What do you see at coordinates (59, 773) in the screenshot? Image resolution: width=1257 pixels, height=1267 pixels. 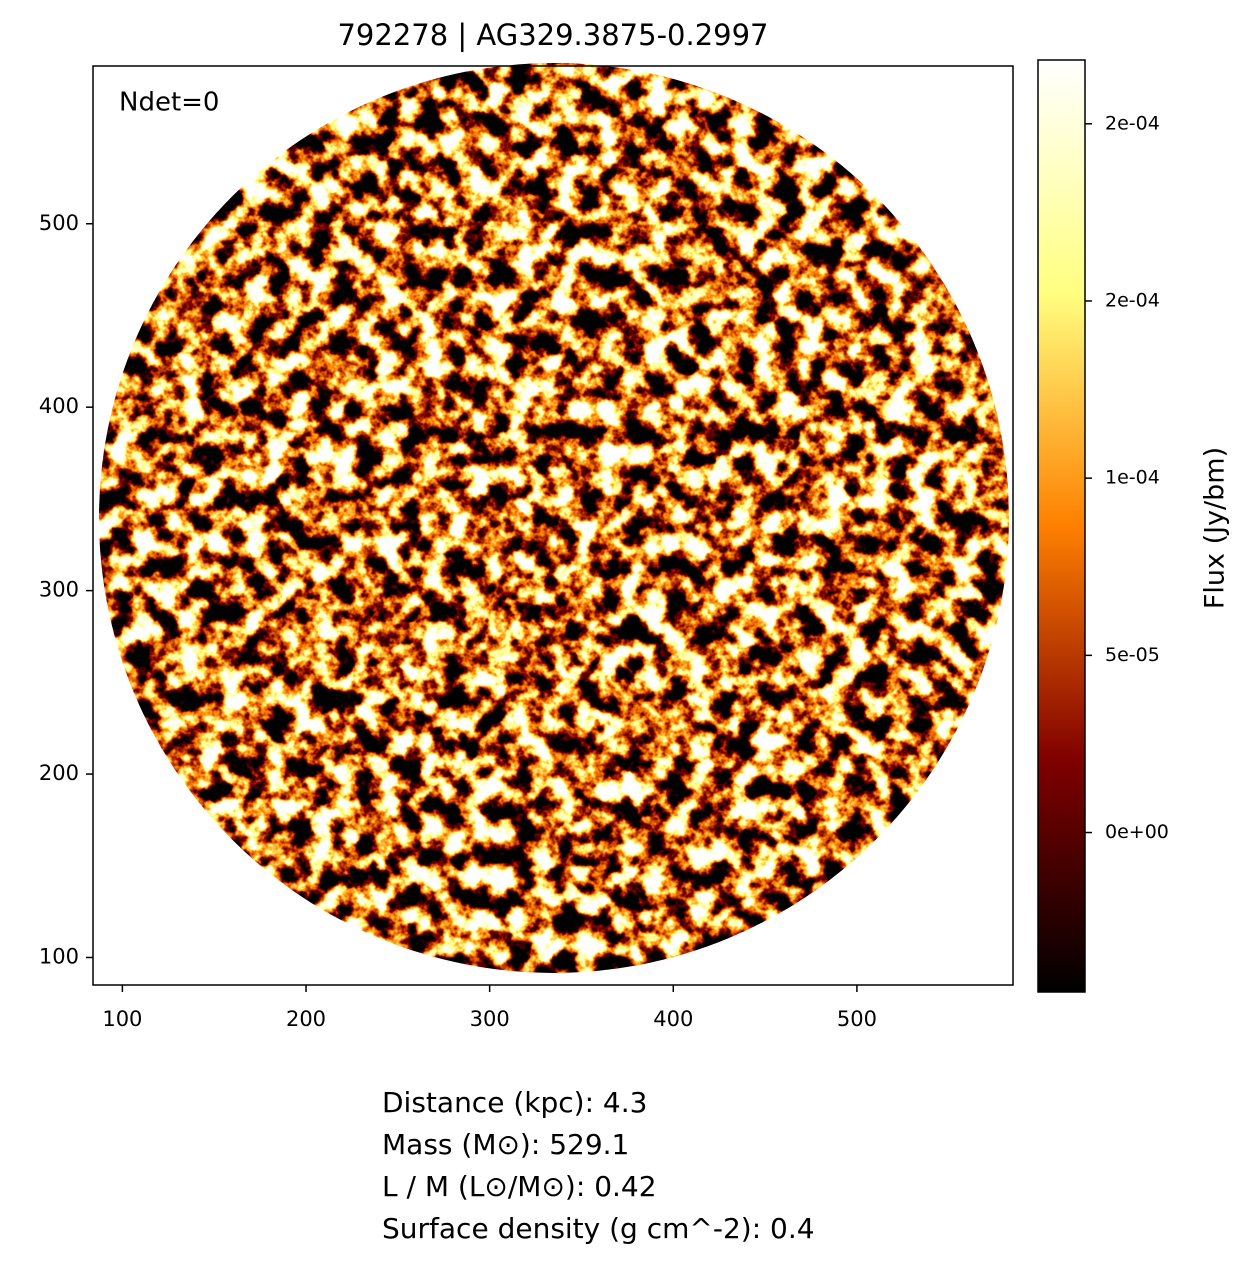 I see `y-tick-label: 200` at bounding box center [59, 773].